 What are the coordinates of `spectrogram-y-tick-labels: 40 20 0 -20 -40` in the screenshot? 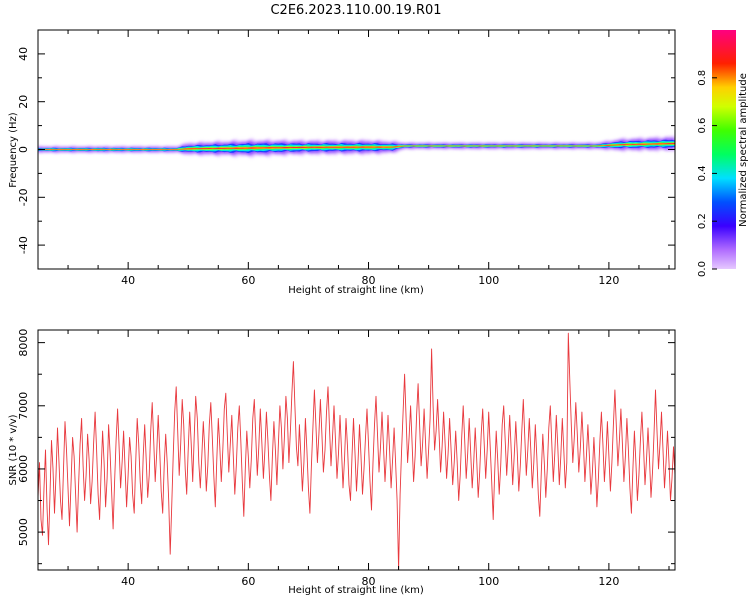 It's located at (23, 150).